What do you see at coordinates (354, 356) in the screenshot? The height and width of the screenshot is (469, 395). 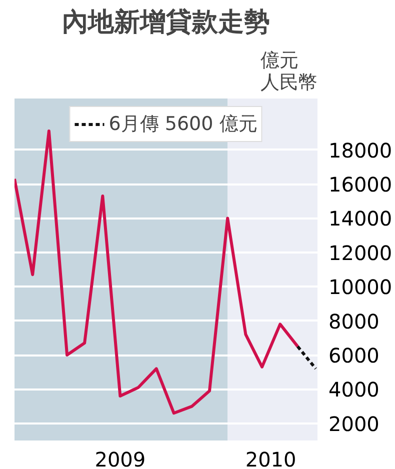 I see `y-tick-label: 6000` at bounding box center [354, 356].